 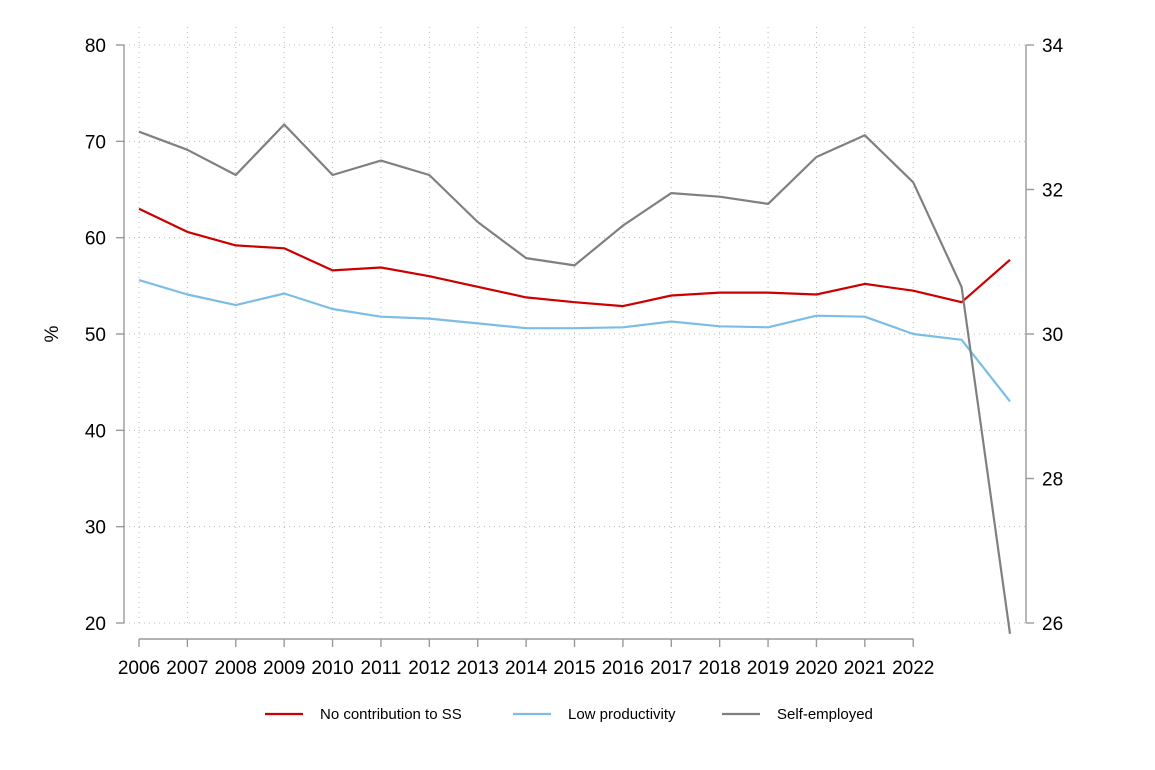 I want to click on x-tick-label: 2015, so click(x=574, y=668).